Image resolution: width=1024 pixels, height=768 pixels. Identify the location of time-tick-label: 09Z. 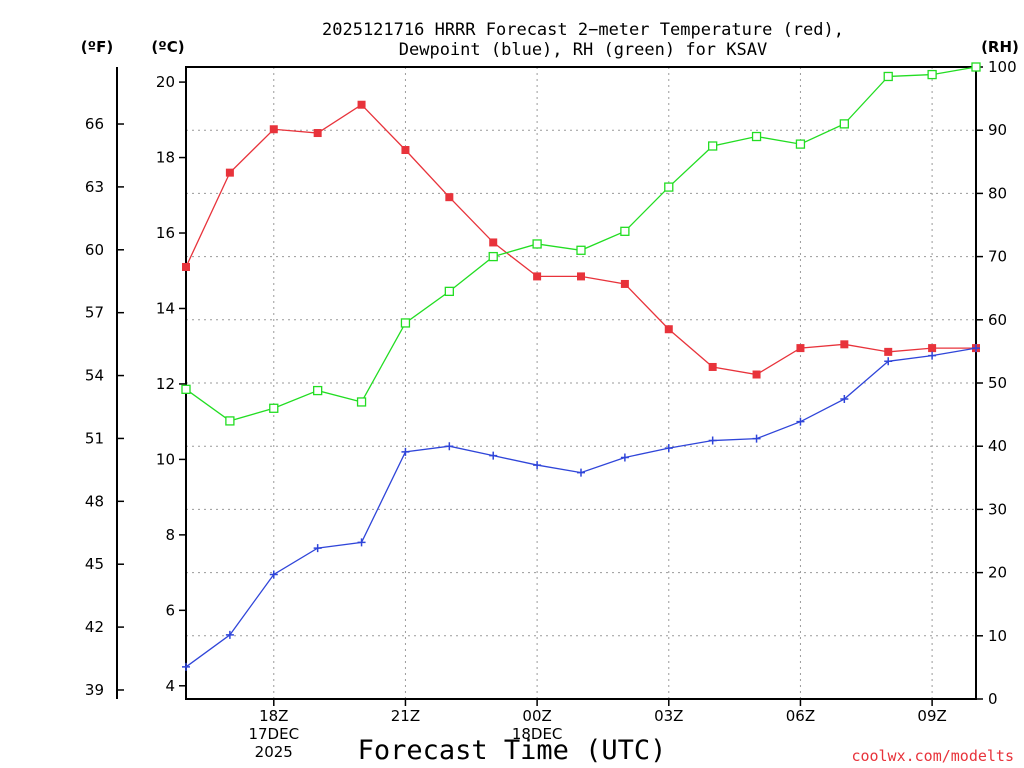
(931, 716).